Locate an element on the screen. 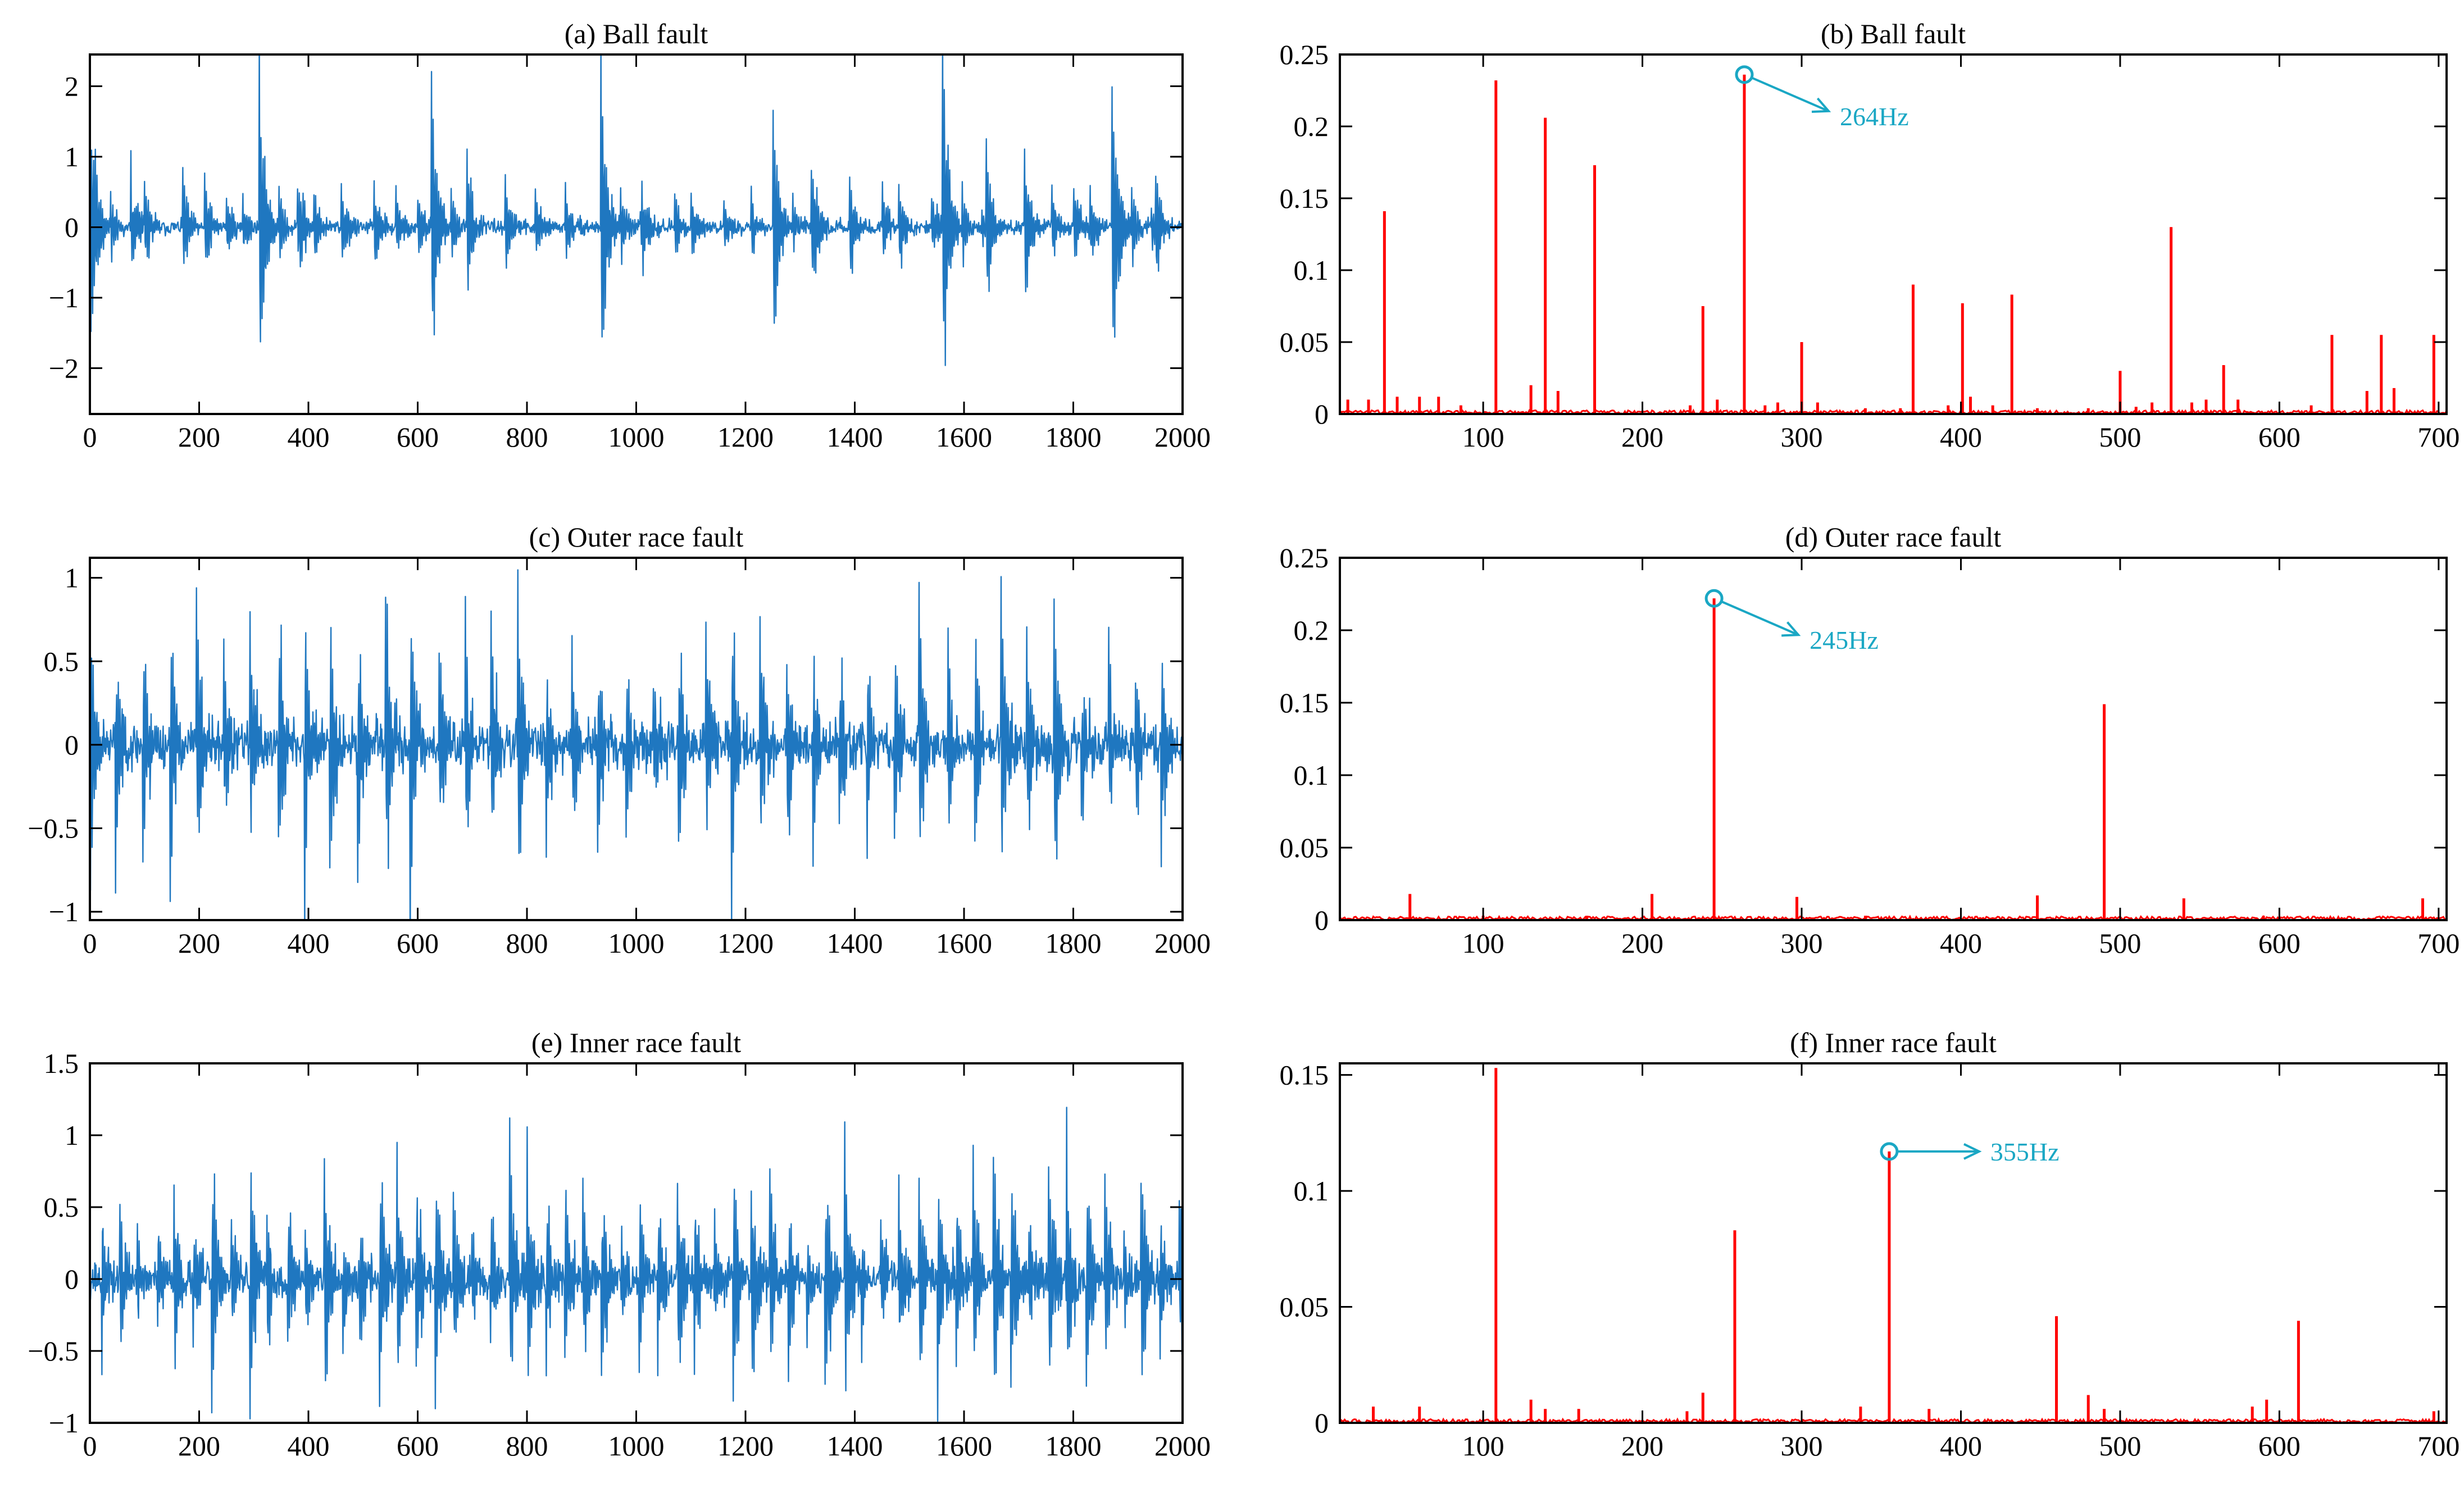  x-tick-label: 300 is located at coordinates (1802, 943).